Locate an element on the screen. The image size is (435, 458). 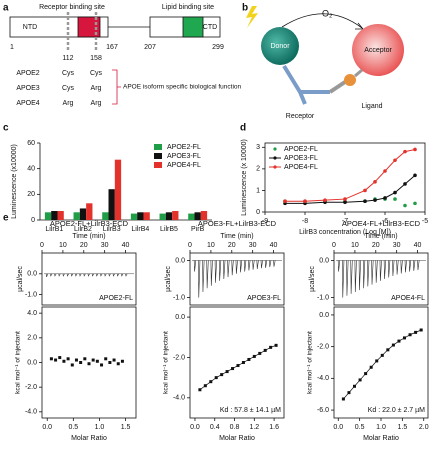
y-tick-label: -6.0 is located at coordinates (323, 410).